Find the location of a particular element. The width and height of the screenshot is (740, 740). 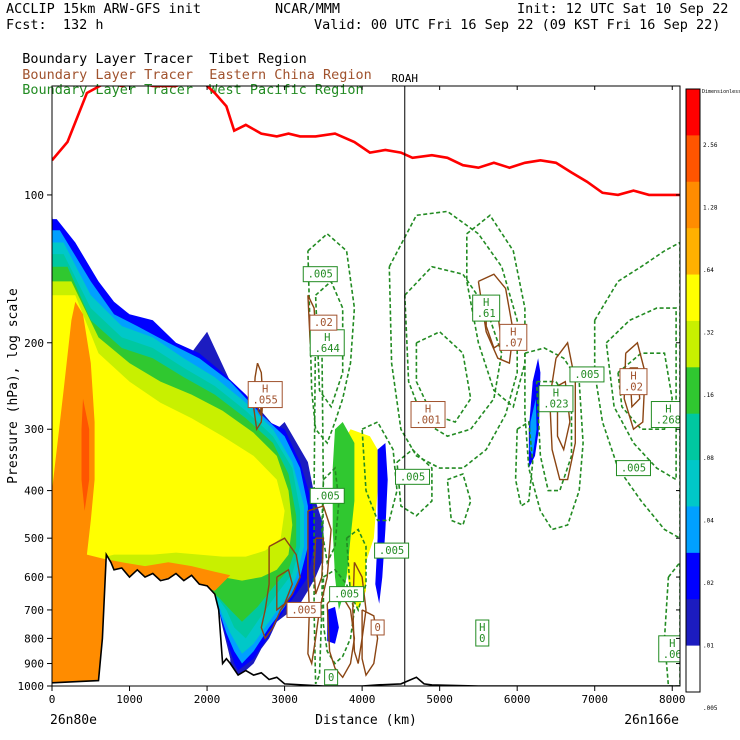

annotation-value: .61 is located at coordinates (486, 314).